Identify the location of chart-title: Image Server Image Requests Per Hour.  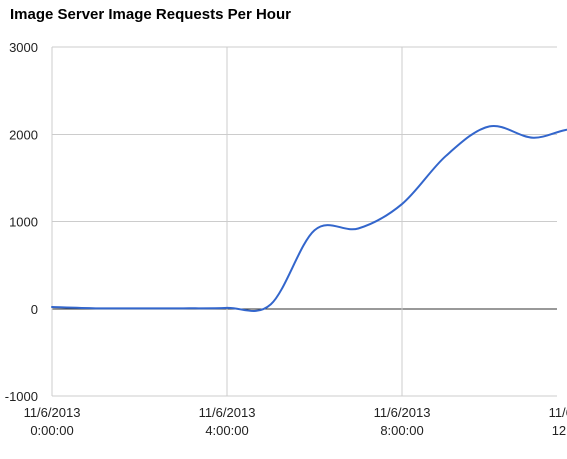
(150, 14).